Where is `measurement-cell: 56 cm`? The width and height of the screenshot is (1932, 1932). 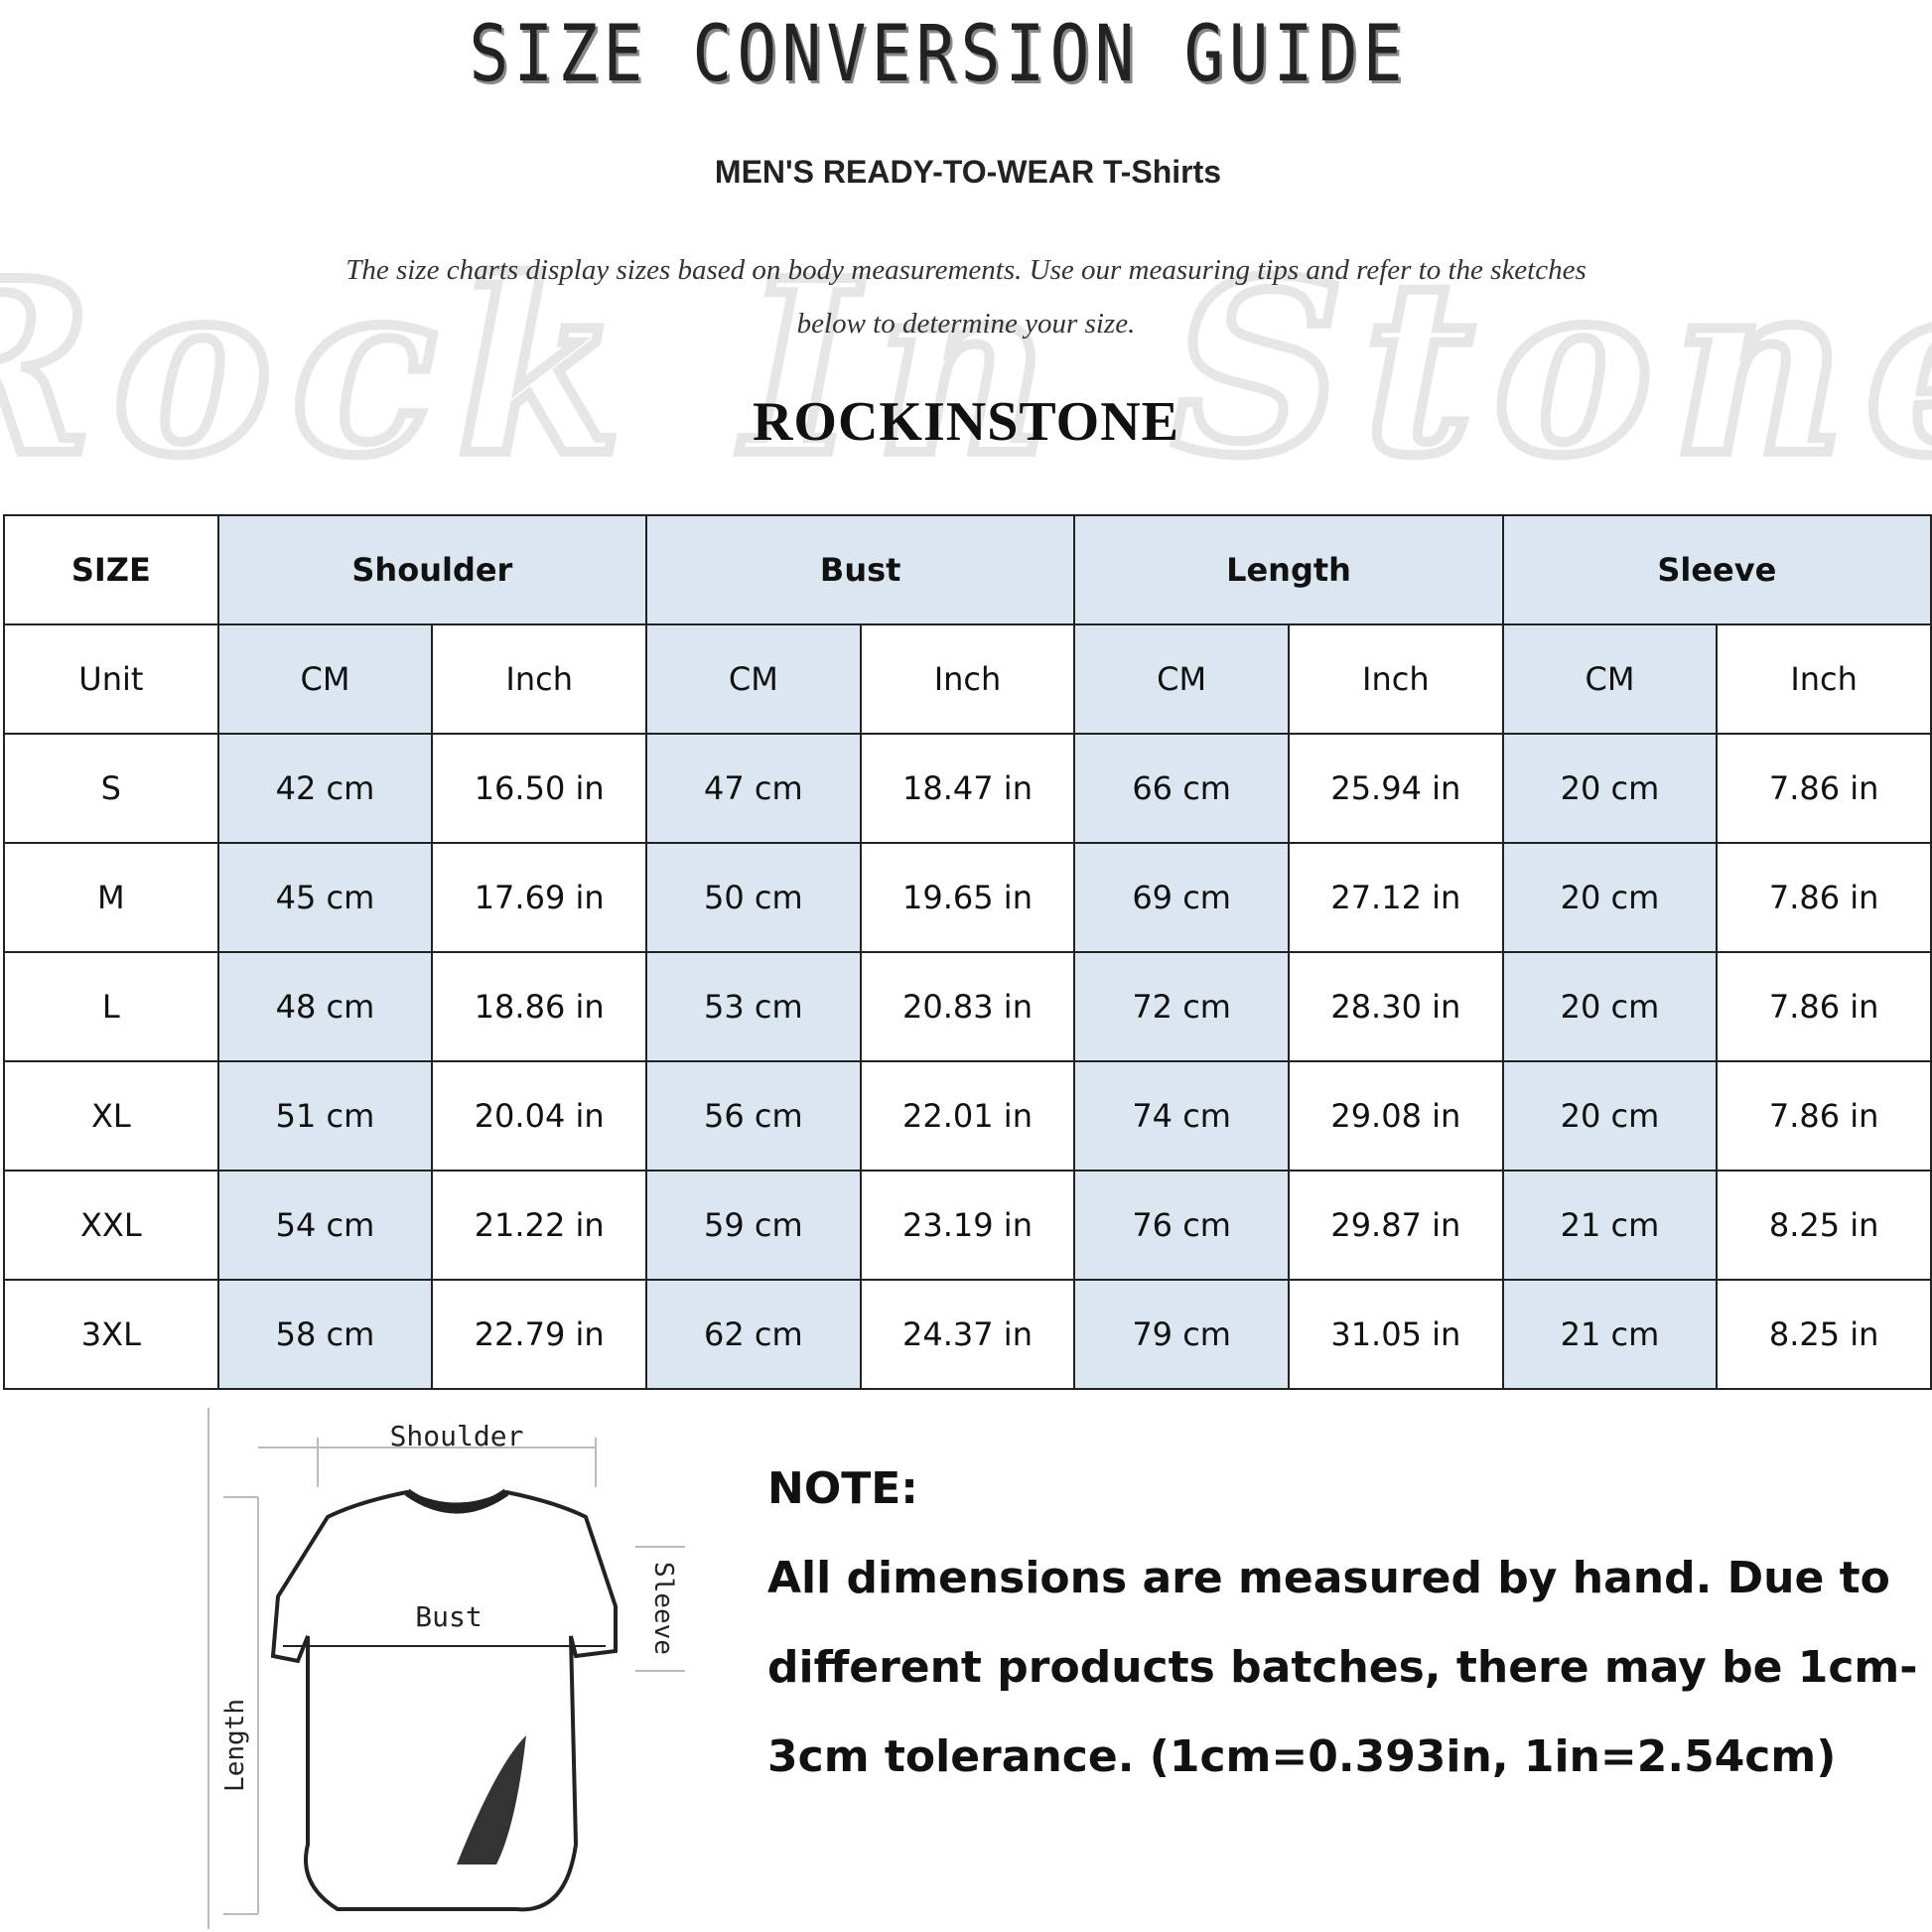
measurement-cell: 56 cm is located at coordinates (753, 1116).